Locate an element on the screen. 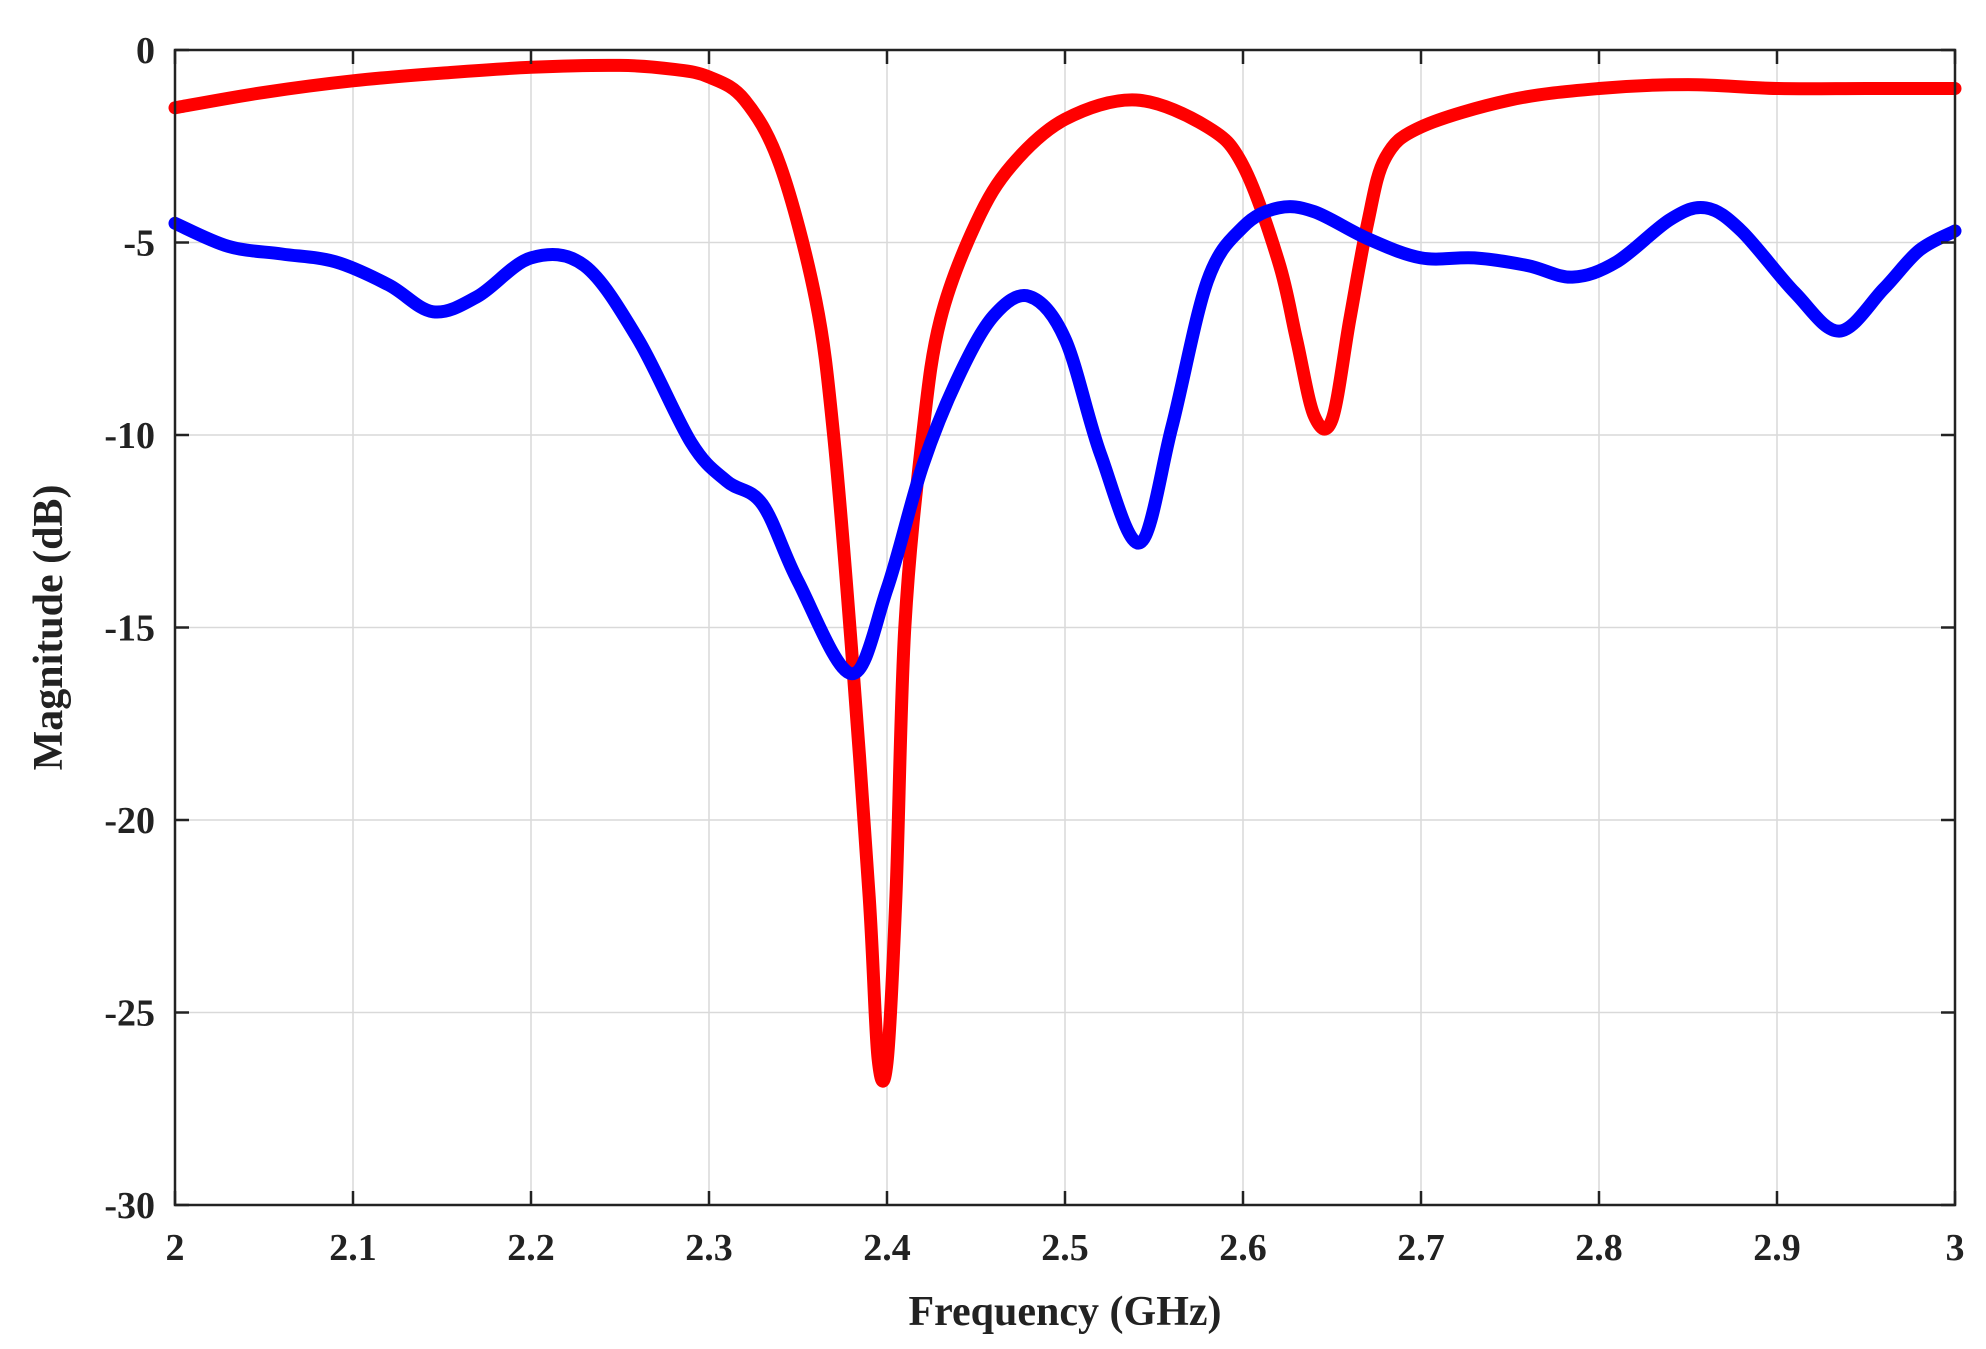  x-tick-label: 2.3 is located at coordinates (709, 1248).